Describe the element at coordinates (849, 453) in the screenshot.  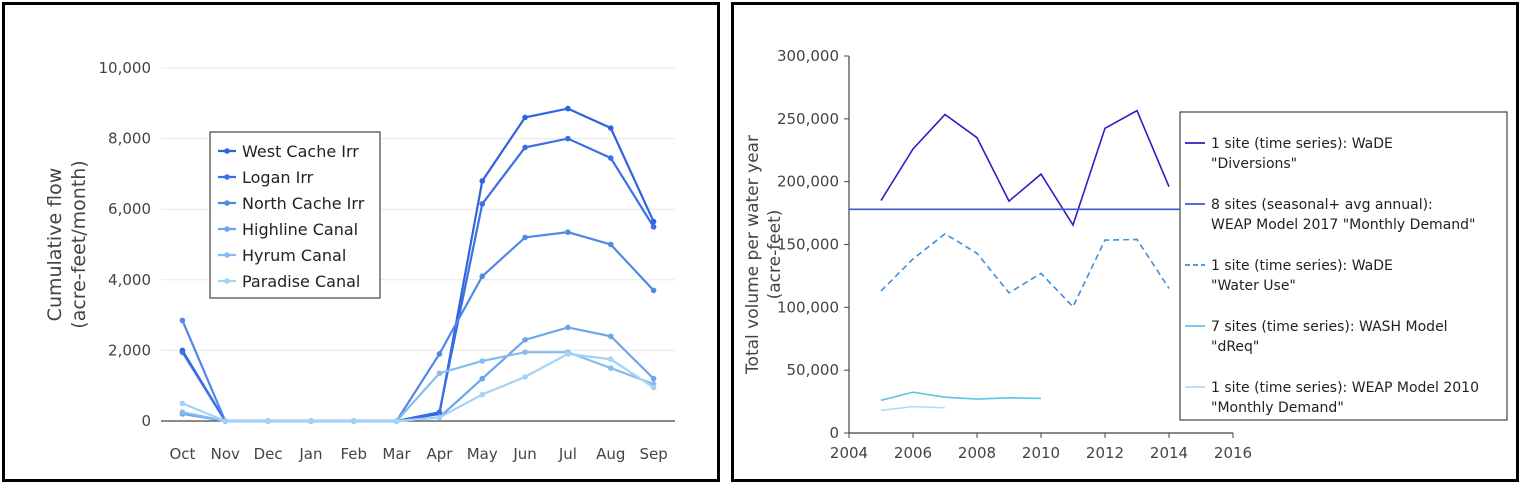
I see `x-tick-label: 2004` at that location.